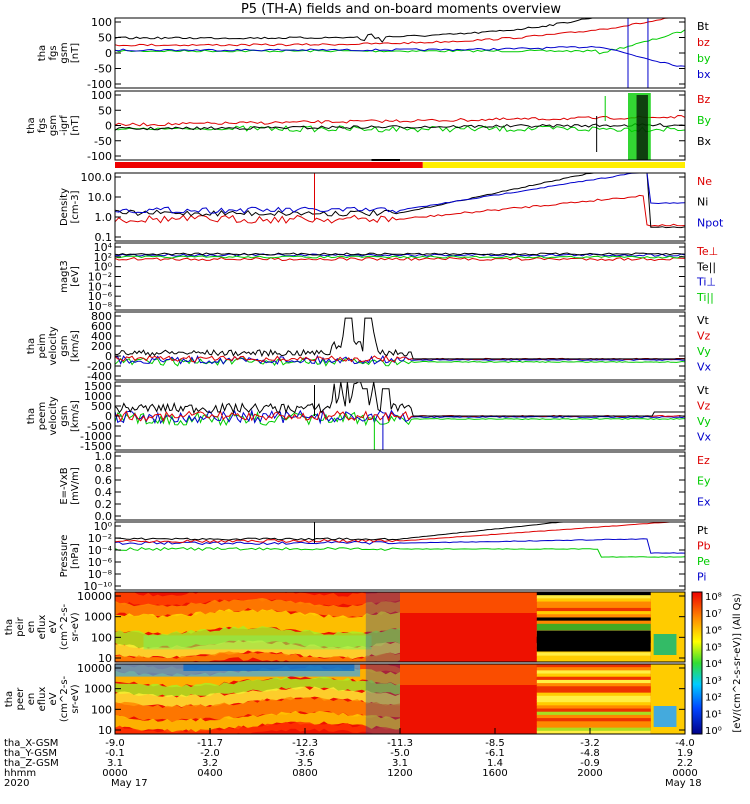  What do you see at coordinates (642, 127) in the screenshot?
I see `disturbance-region` at bounding box center [642, 127].